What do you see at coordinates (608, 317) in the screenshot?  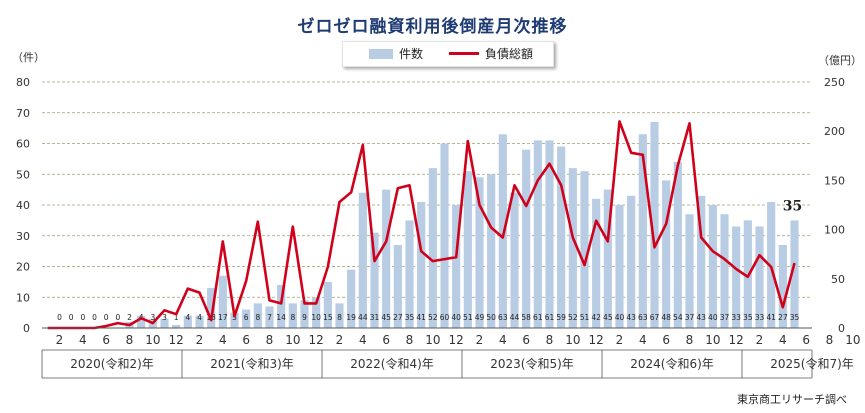 I see `bar-value-label: 45` at bounding box center [608, 317].